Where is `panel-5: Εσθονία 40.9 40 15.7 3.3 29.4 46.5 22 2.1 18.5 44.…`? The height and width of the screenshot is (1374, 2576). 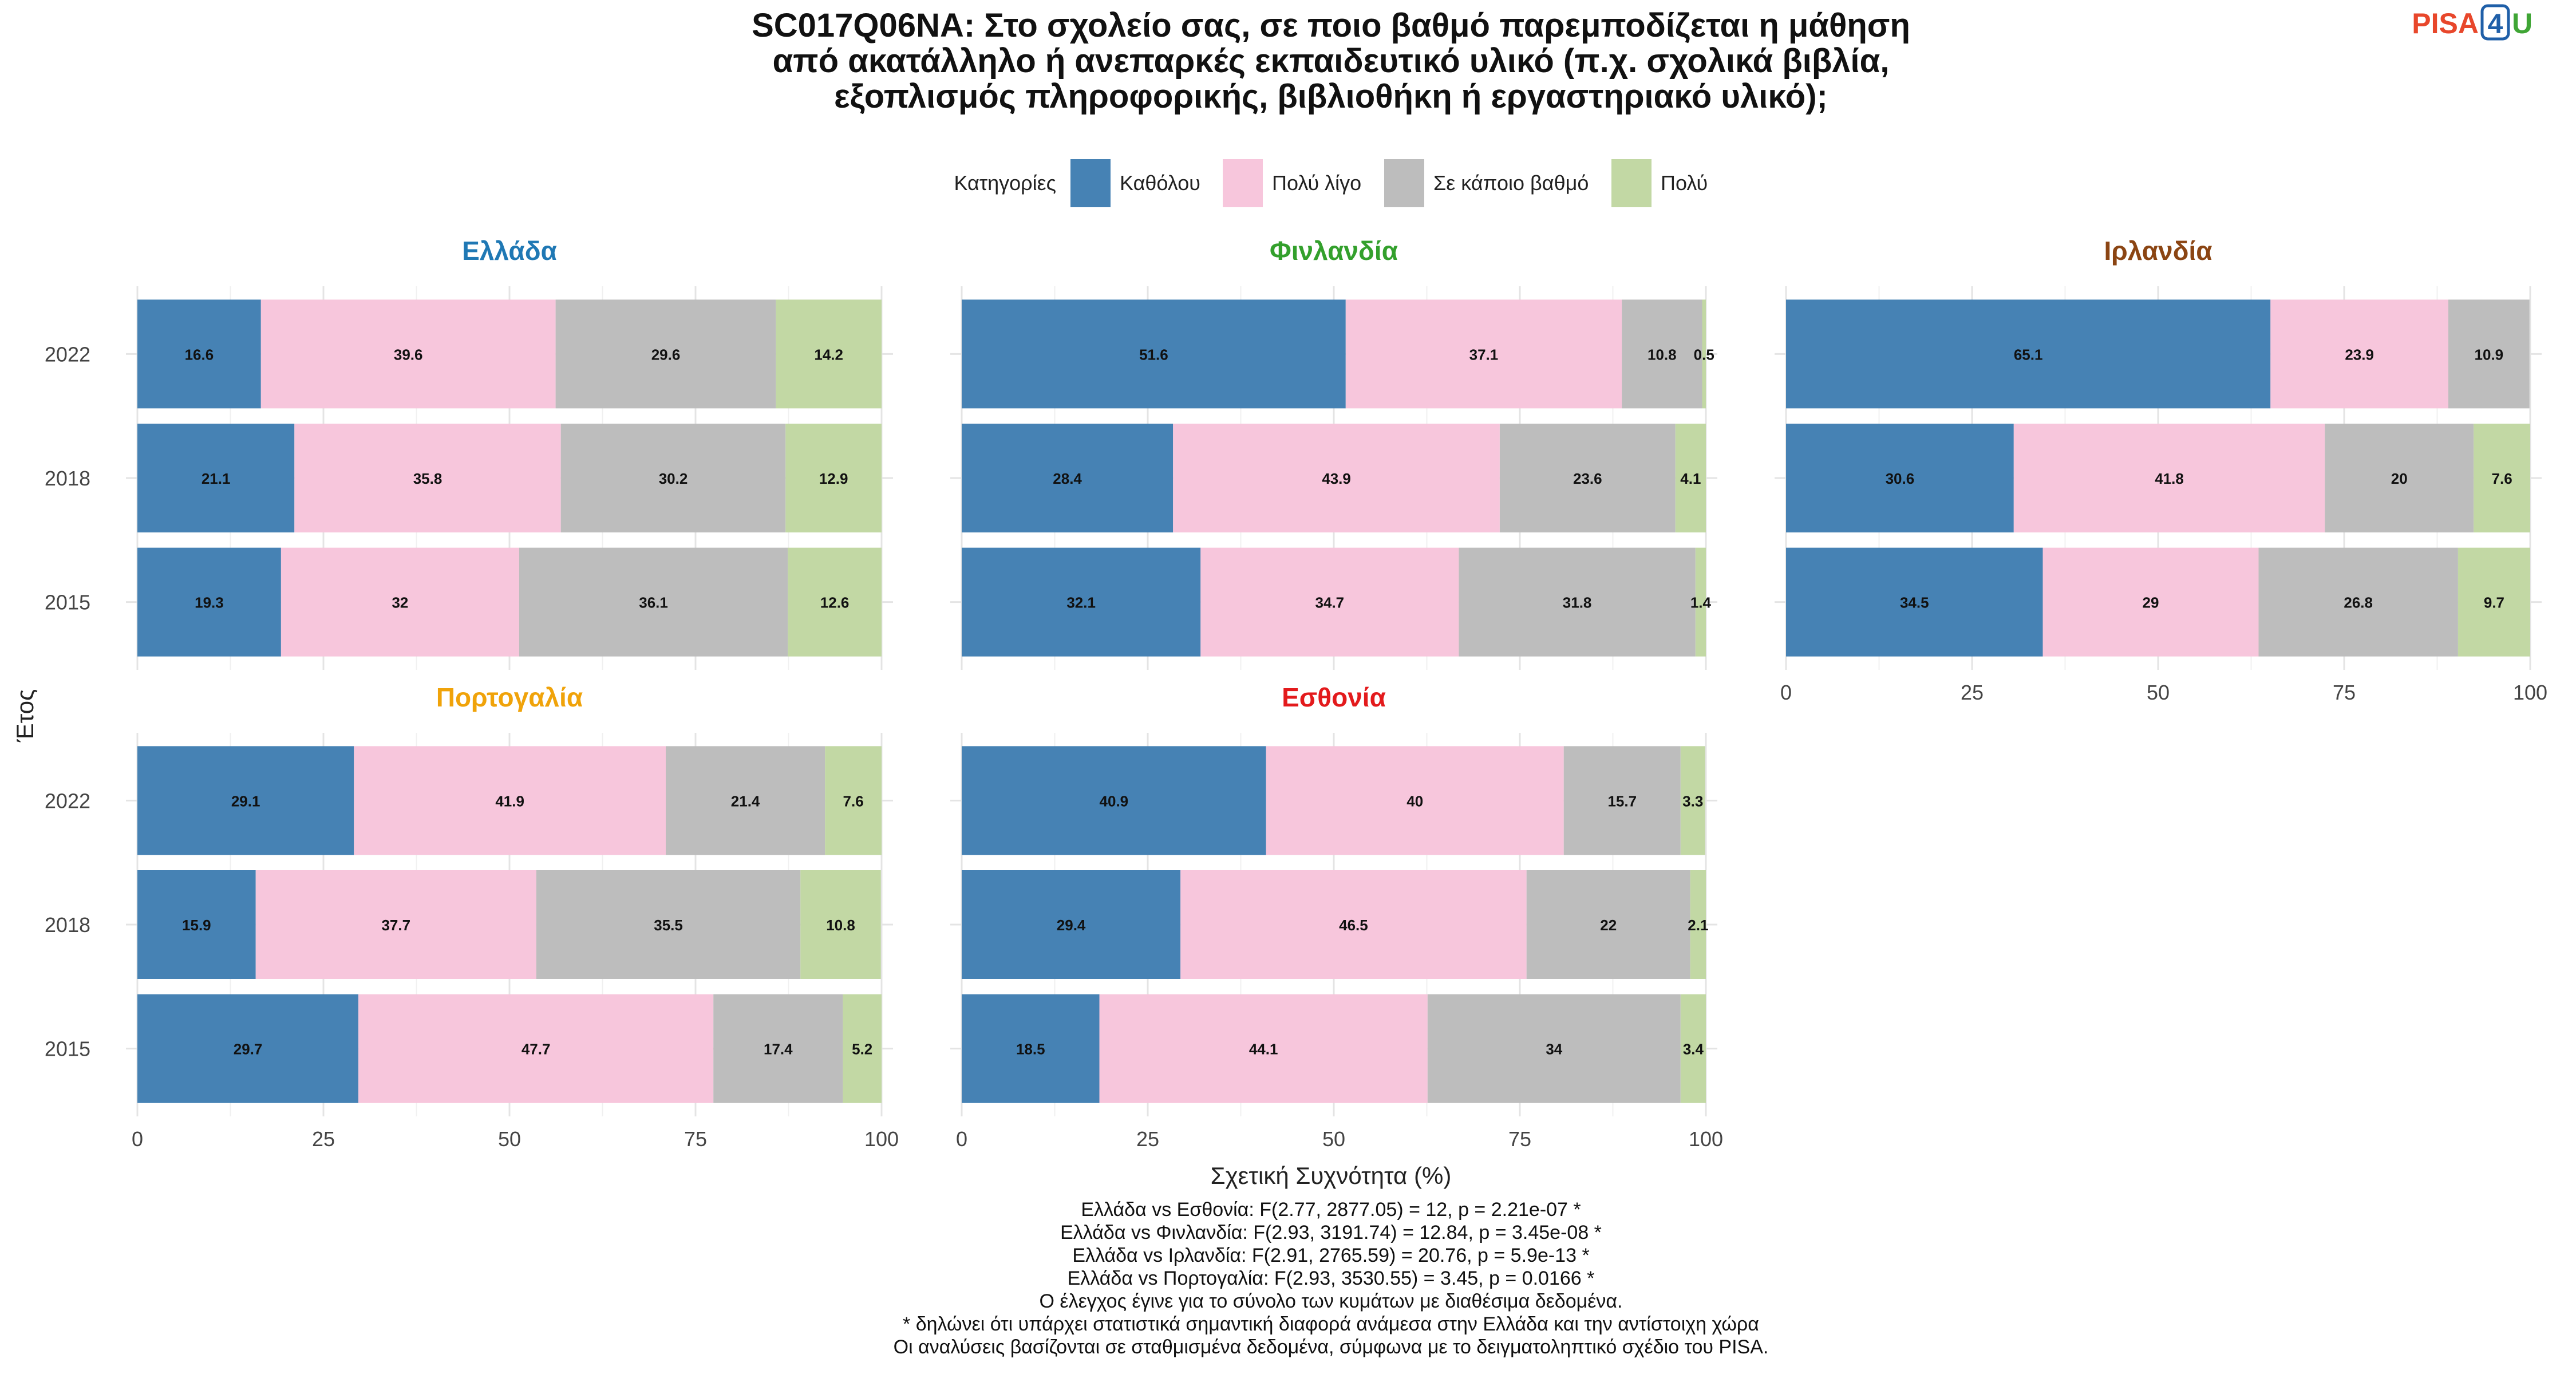 panel-5: Εσθονία 40.9 40 15.7 3.3 29.4 46.5 22 2.1 18.5 44.… is located at coordinates (1336, 916).